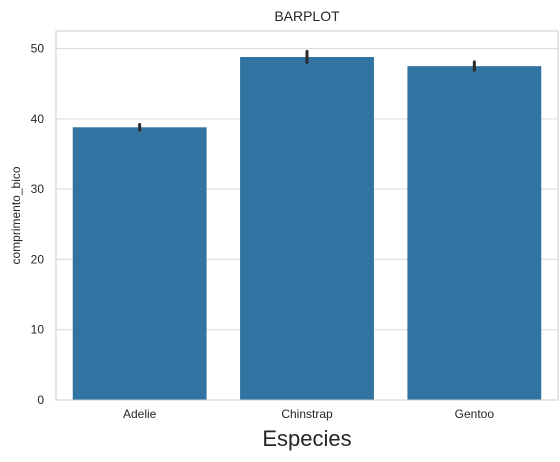 The image size is (560, 462). I want to click on y-tick-label: 30, so click(38, 189).